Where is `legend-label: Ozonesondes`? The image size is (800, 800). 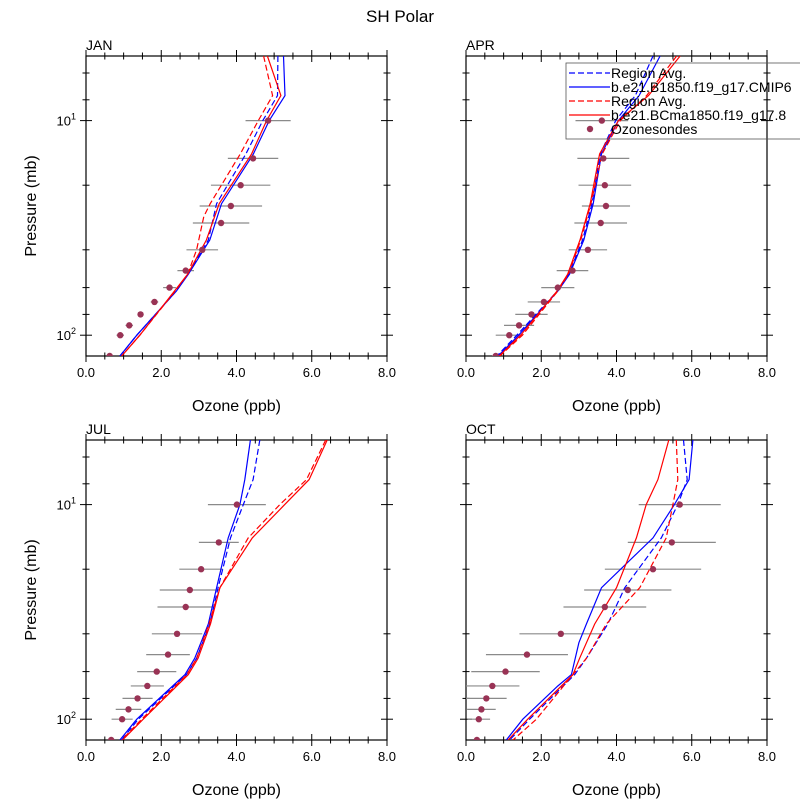 legend-label: Ozonesondes is located at coordinates (654, 129).